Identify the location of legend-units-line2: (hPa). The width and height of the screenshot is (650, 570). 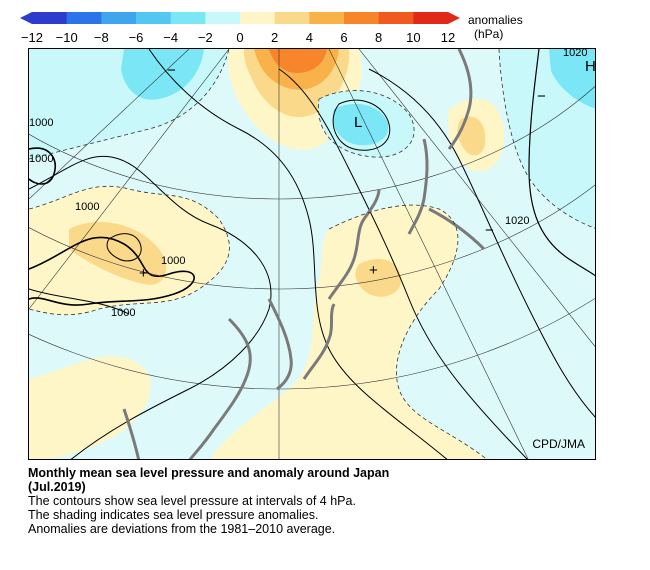
(489, 34).